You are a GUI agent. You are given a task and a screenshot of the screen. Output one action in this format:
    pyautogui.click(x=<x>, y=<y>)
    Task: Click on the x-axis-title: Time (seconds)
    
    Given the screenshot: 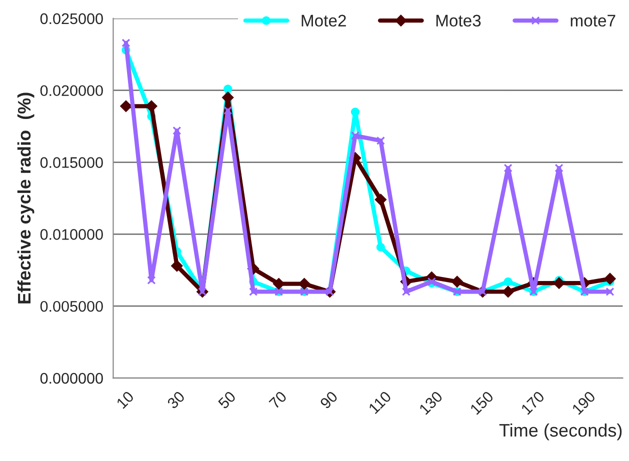 What is the action you would take?
    pyautogui.click(x=560, y=431)
    